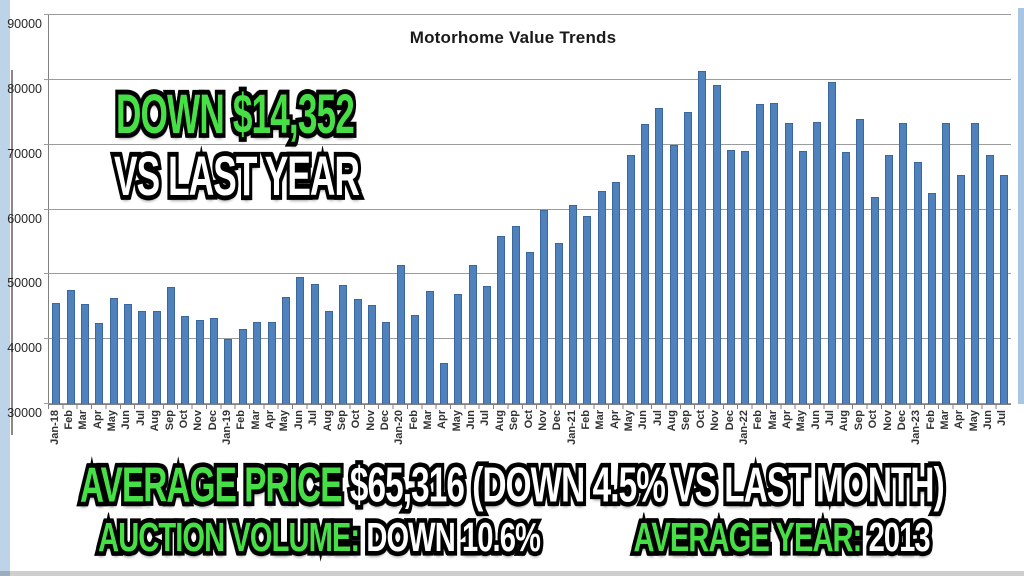 Image resolution: width=1024 pixels, height=576 pixels. What do you see at coordinates (758, 420) in the screenshot?
I see `x-tick-label: Feb` at bounding box center [758, 420].